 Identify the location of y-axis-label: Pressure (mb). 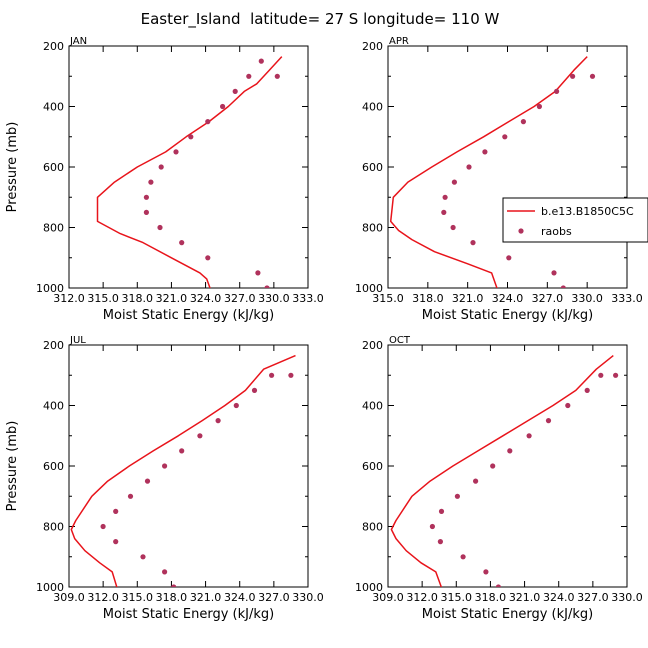
(12, 167).